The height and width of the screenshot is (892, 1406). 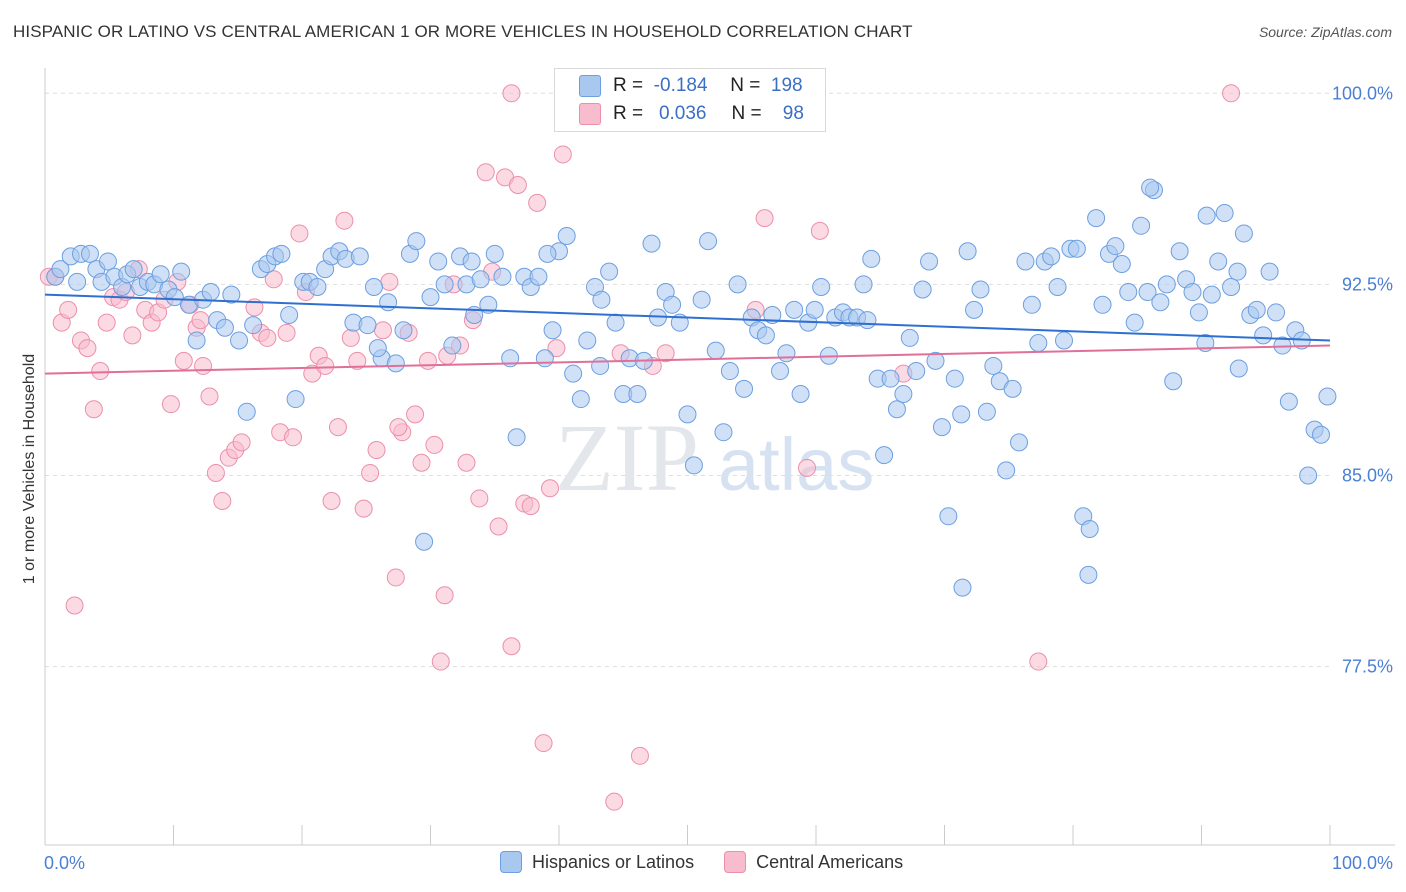 What do you see at coordinates (1362, 93) in the screenshot?
I see `y-tick-label: 100.0%` at bounding box center [1362, 93].